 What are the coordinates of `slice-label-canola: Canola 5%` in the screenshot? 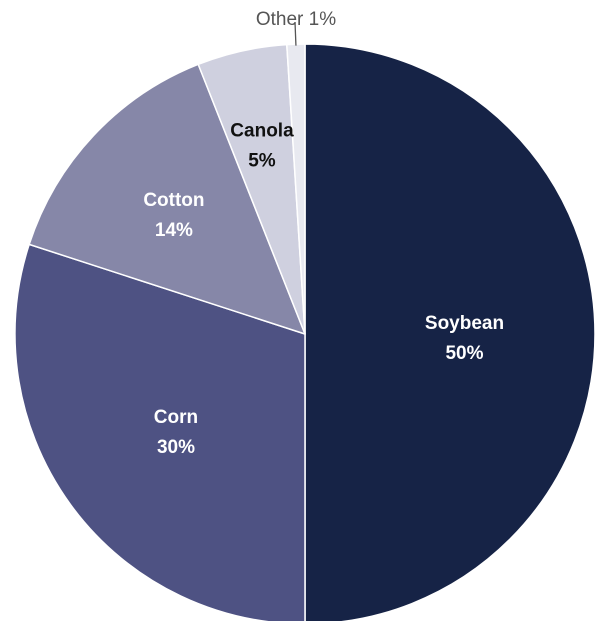 It's located at (262, 146).